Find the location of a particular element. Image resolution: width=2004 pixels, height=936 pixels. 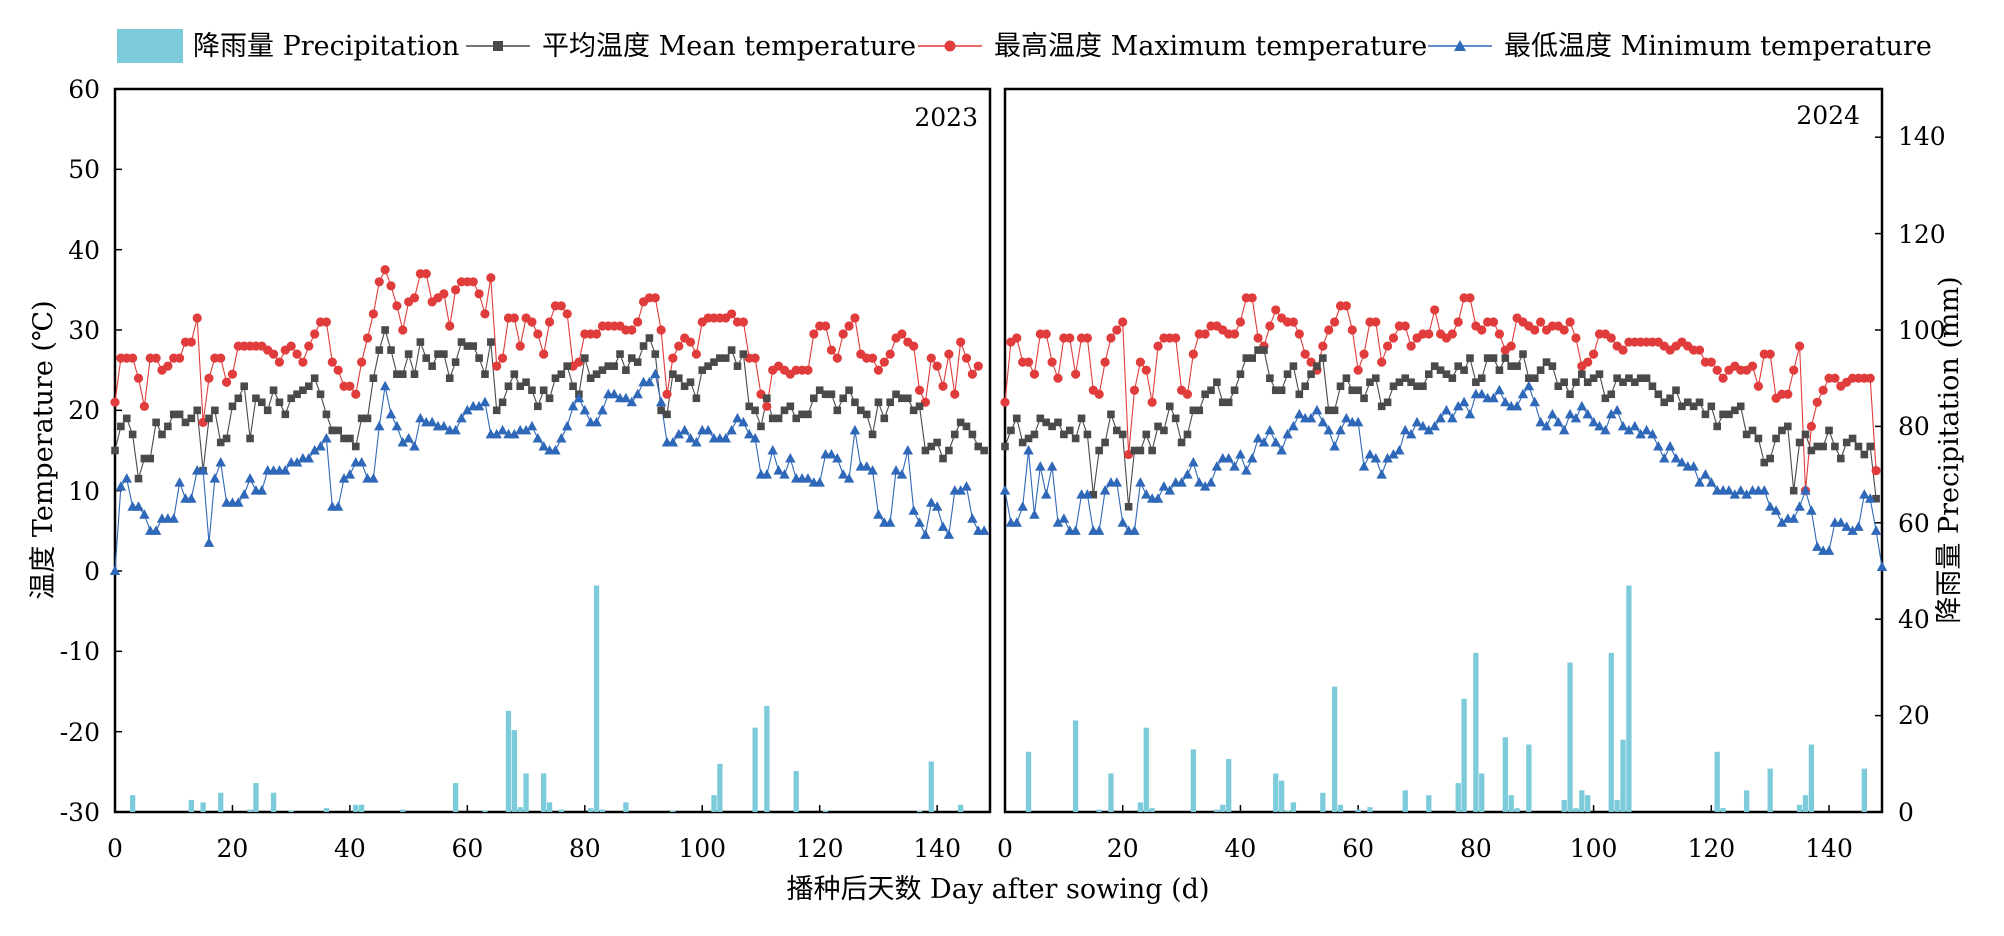

x-tick-label: 120 is located at coordinates (1711, 848).